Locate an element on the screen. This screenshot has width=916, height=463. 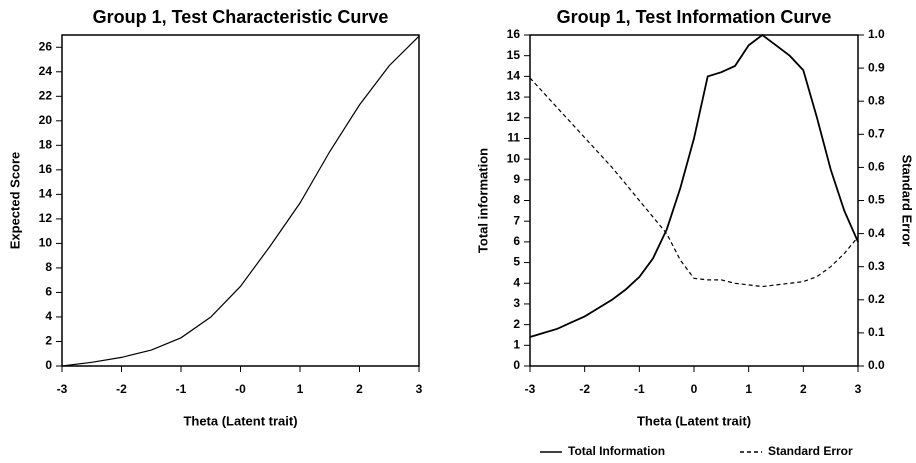
y2-tick-label: 0.0 is located at coordinates (876, 365).